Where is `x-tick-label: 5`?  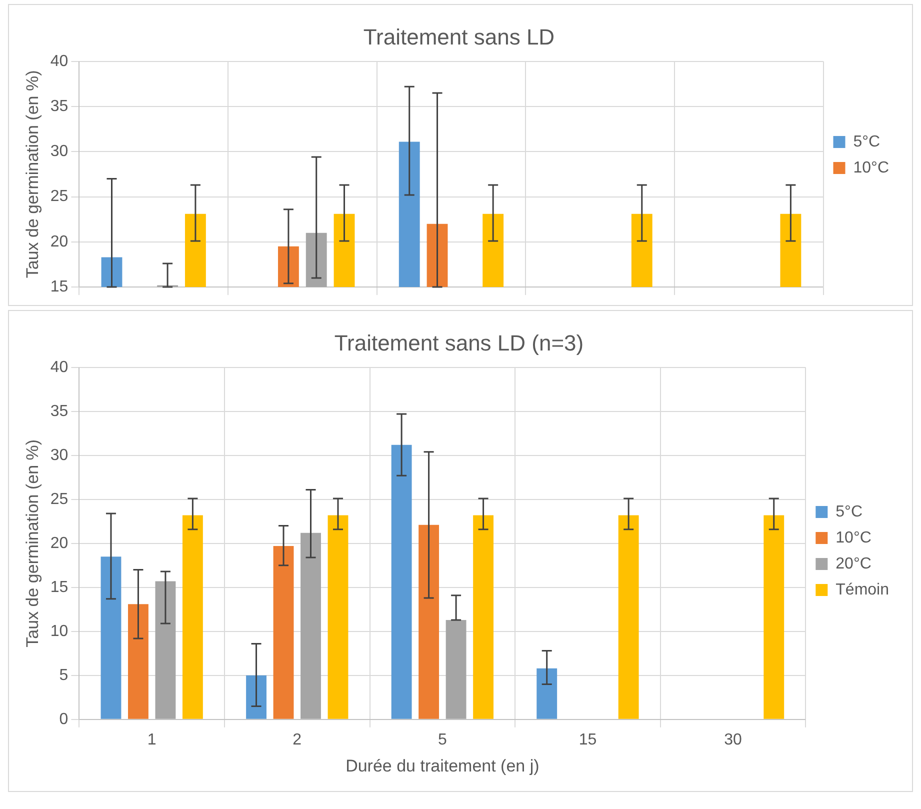
x-tick-label: 5 is located at coordinates (442, 739).